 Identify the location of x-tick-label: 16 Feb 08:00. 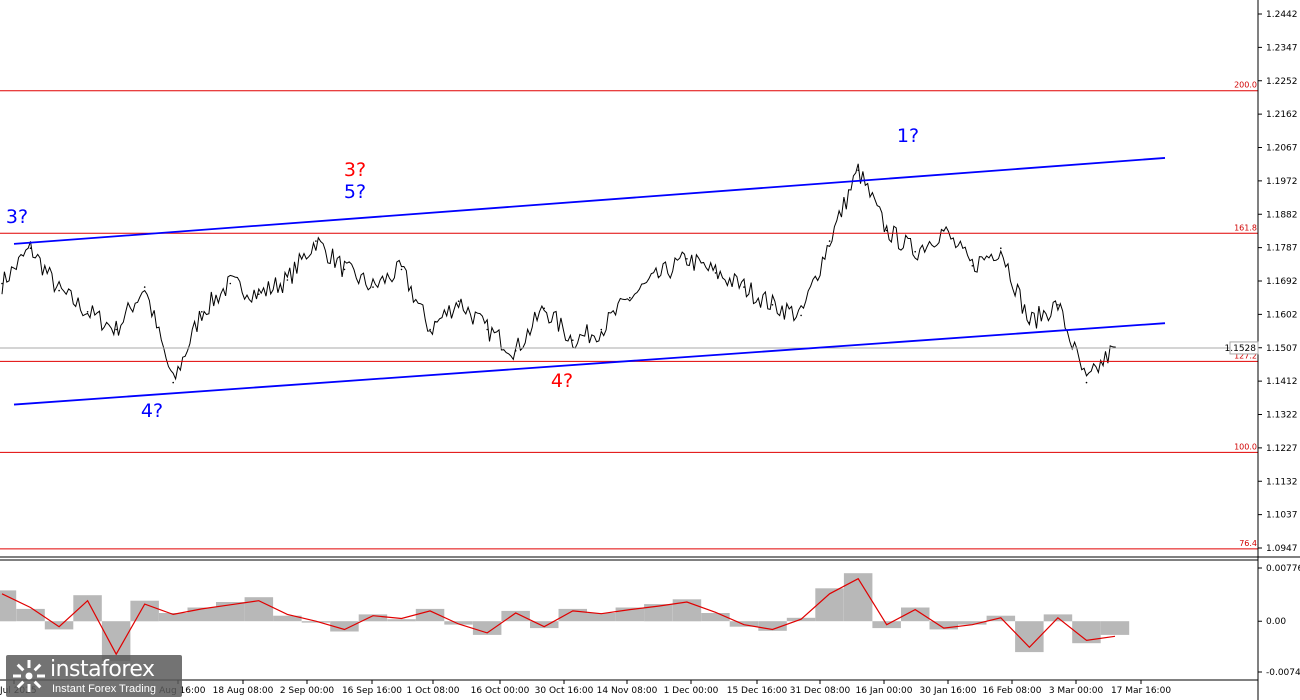
(1011, 691).